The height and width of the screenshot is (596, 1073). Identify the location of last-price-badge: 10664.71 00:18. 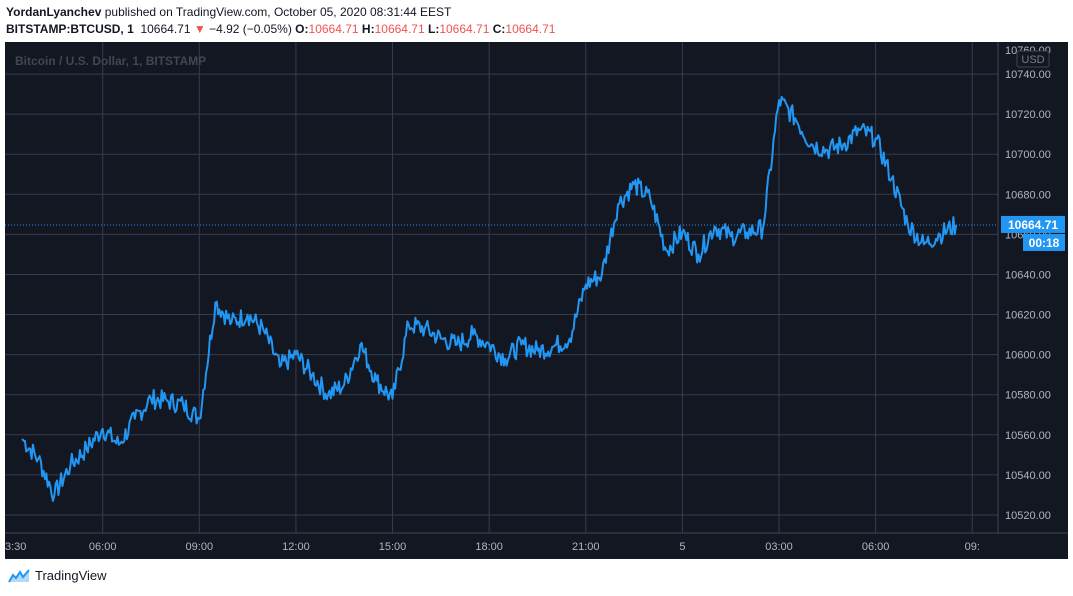
(1033, 233).